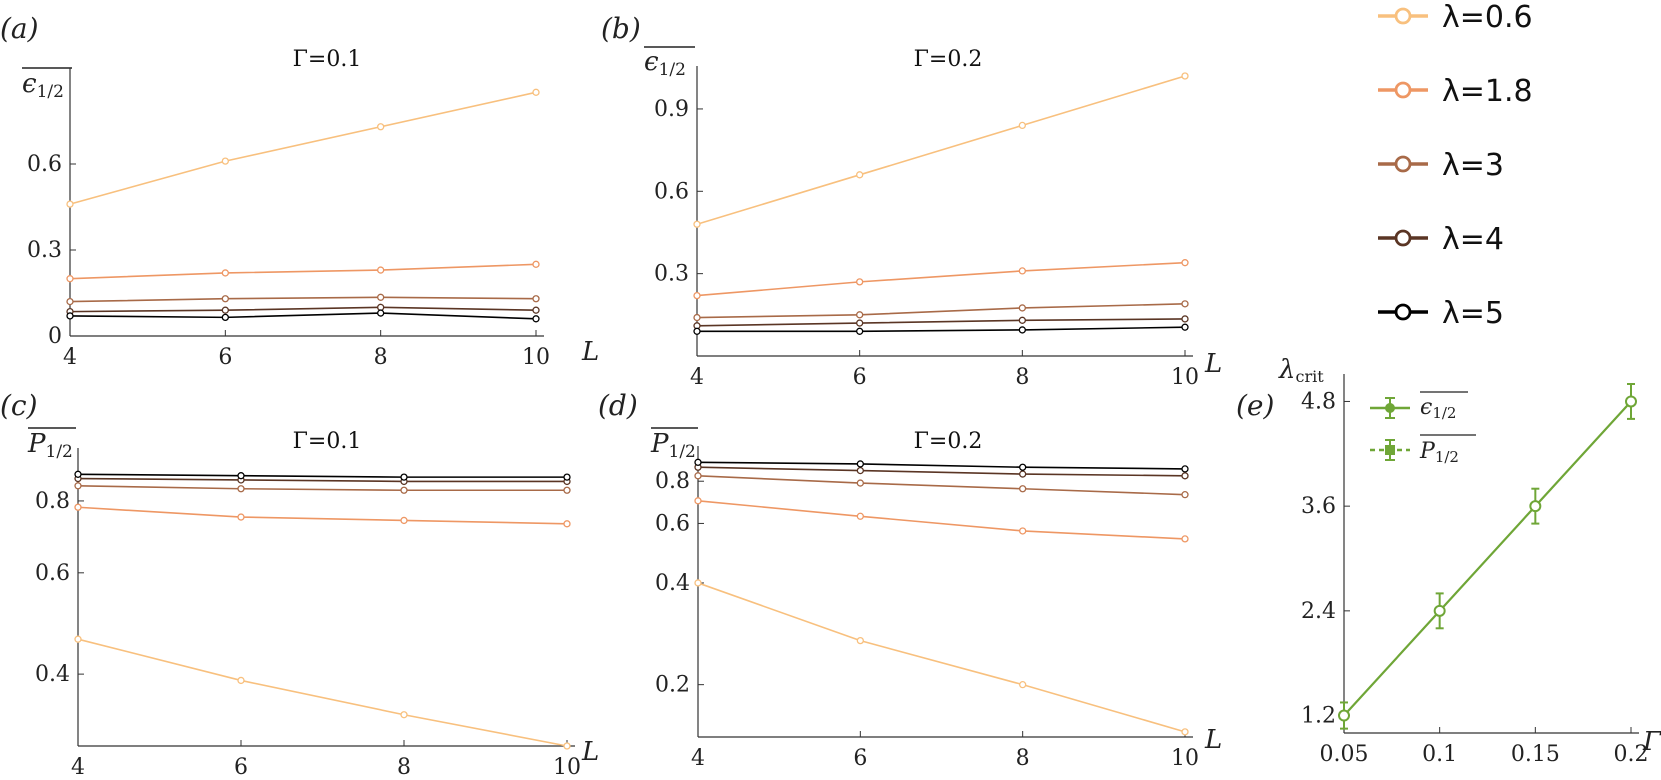 Image resolution: width=1661 pixels, height=780 pixels. What do you see at coordinates (672, 523) in the screenshot?
I see `panel-d-ytick-label: 0.6` at bounding box center [672, 523].